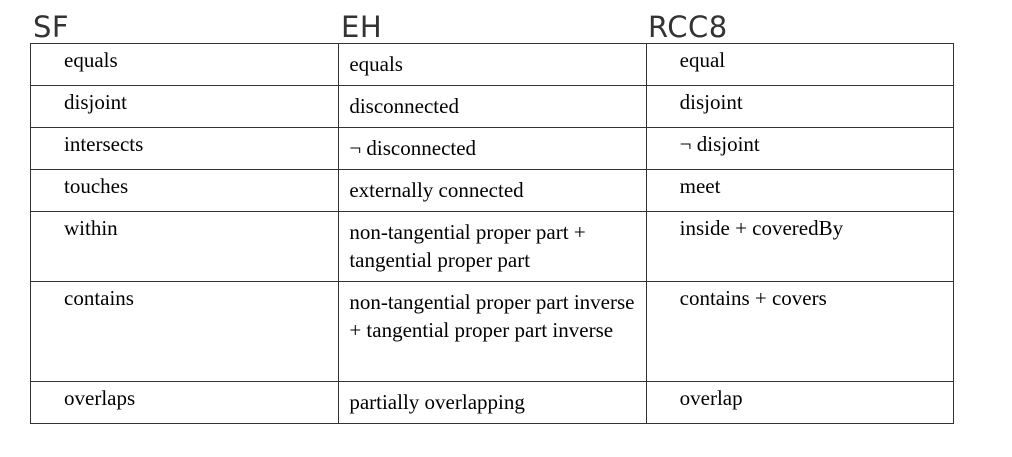  Describe the element at coordinates (184, 64) in the screenshot. I see `sf-cell: equals` at that location.